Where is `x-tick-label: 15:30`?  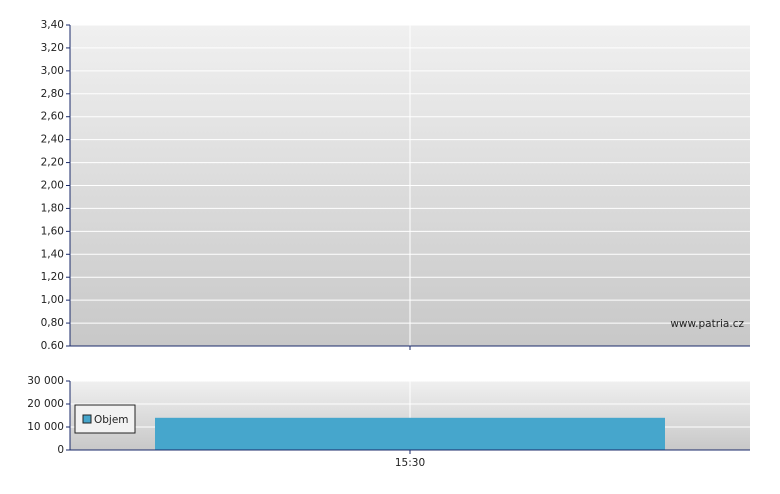 x-tick-label: 15:30 is located at coordinates (410, 463).